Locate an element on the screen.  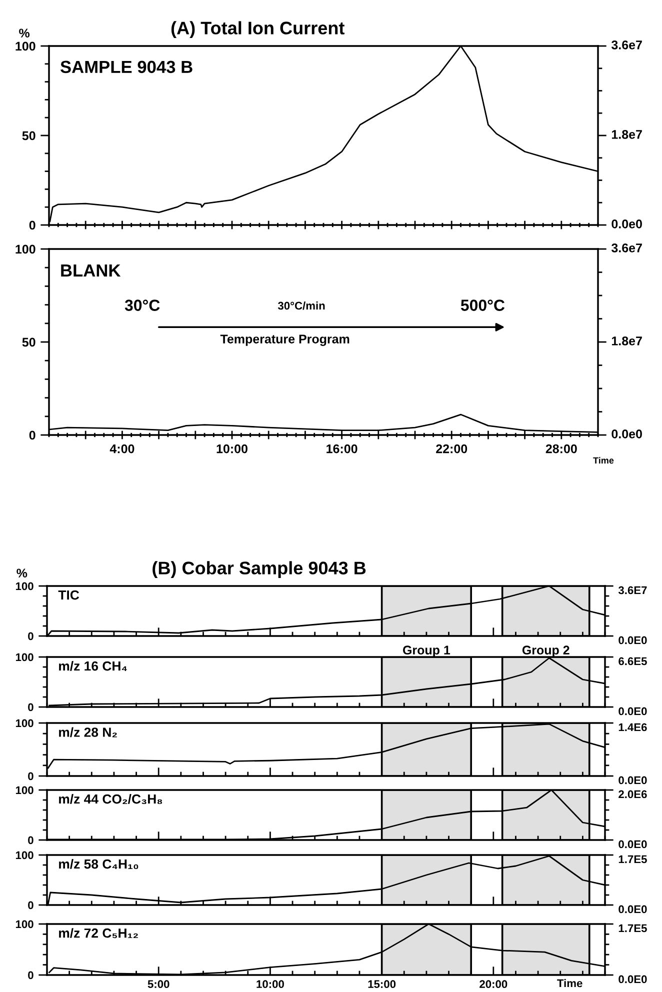
annotation: SAMPLE 9043 B is located at coordinates (126, 67).